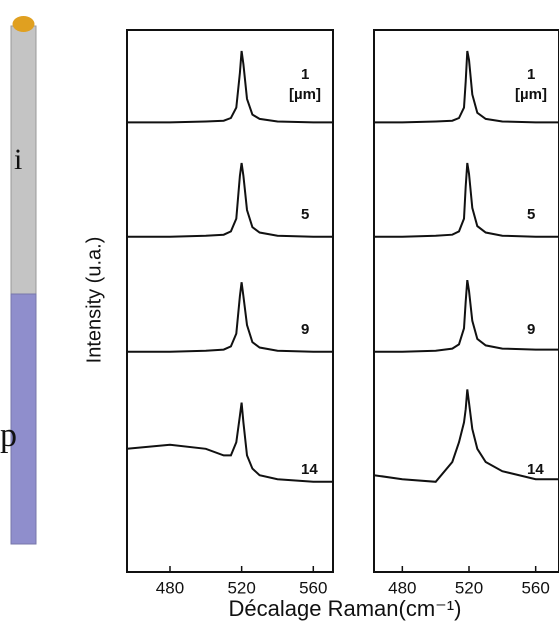 Image resolution: width=559 pixels, height=630 pixels. What do you see at coordinates (94, 300) in the screenshot?
I see `y-label: Intensity (u.a.)` at bounding box center [94, 300].